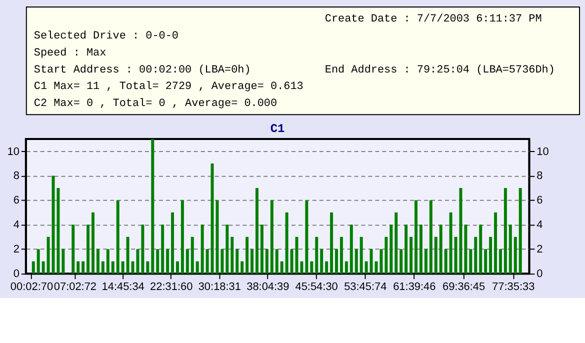 Image resolution: width=585 pixels, height=343 pixels. What do you see at coordinates (539, 176) in the screenshot?
I see `y2-tick-label: 8` at bounding box center [539, 176].